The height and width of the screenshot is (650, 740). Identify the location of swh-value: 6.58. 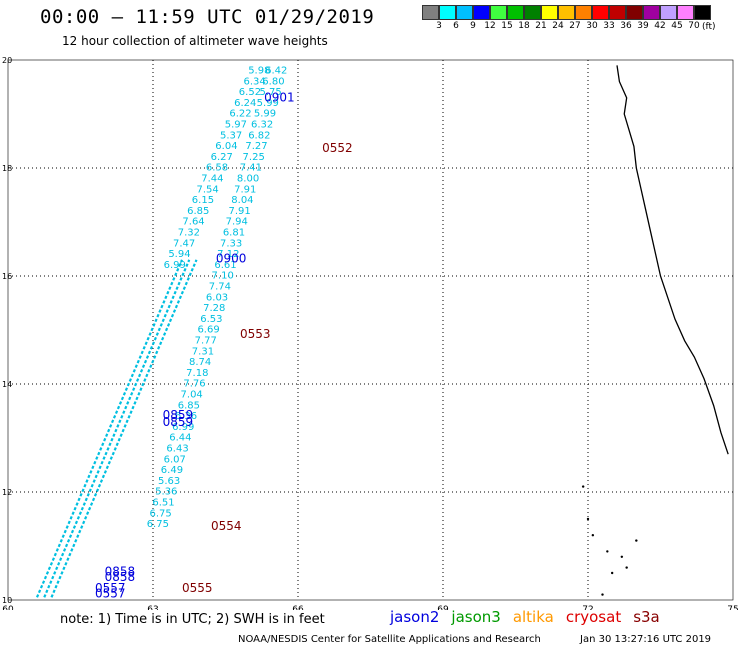
(217, 168).